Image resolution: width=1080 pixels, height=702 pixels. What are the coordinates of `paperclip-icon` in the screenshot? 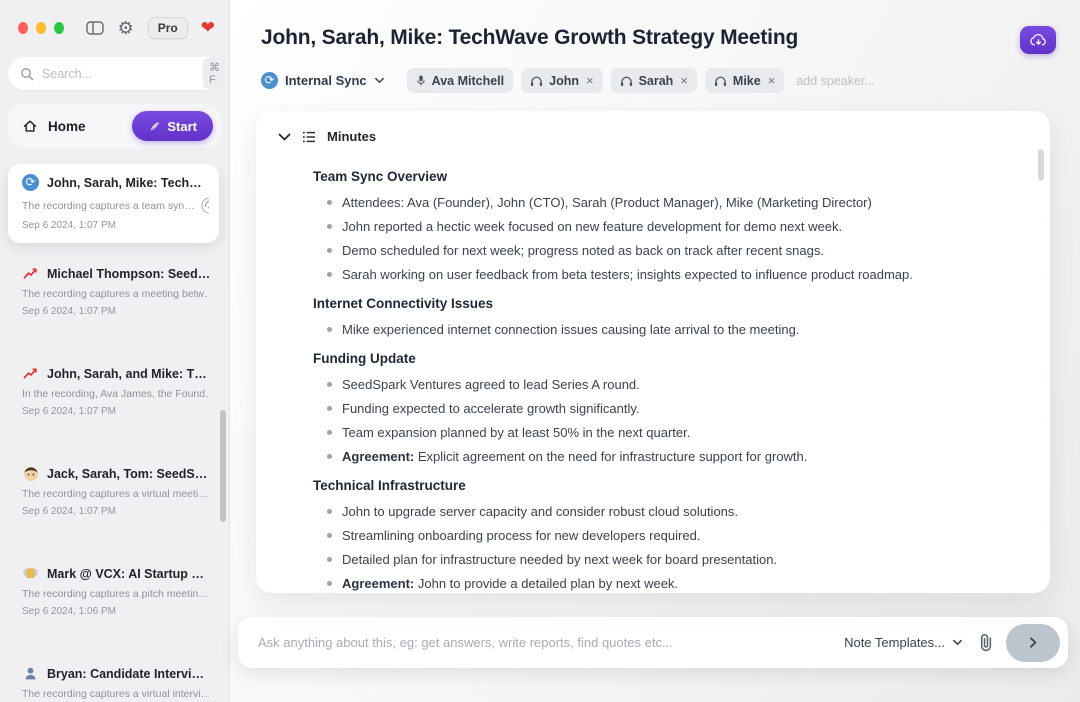 It's located at (985, 642).